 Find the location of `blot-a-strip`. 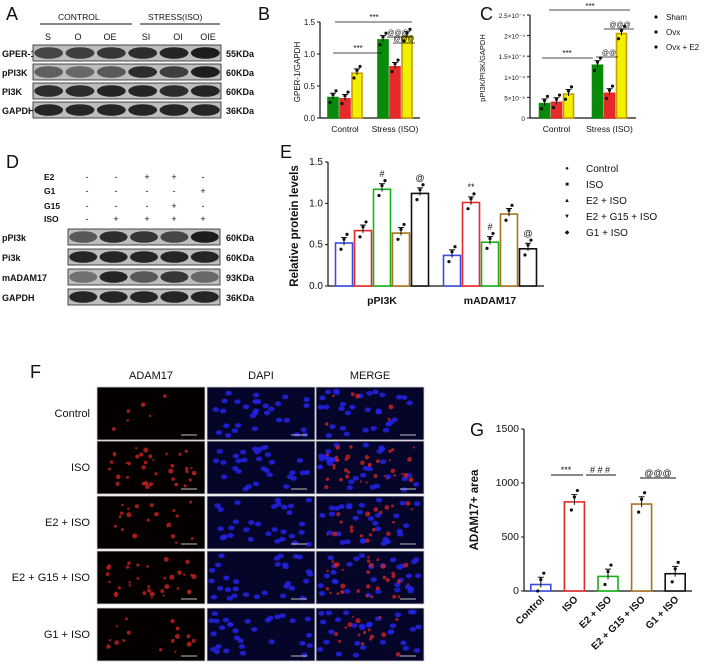

blot-a-strip is located at coordinates (127, 53).